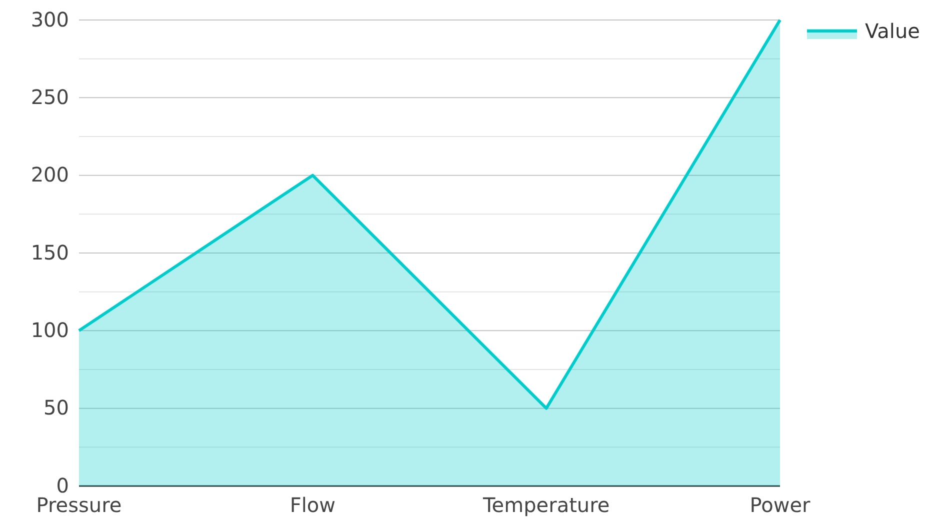 This screenshot has width=931, height=528. Describe the element at coordinates (892, 31) in the screenshot. I see `legend-label: Value` at that location.